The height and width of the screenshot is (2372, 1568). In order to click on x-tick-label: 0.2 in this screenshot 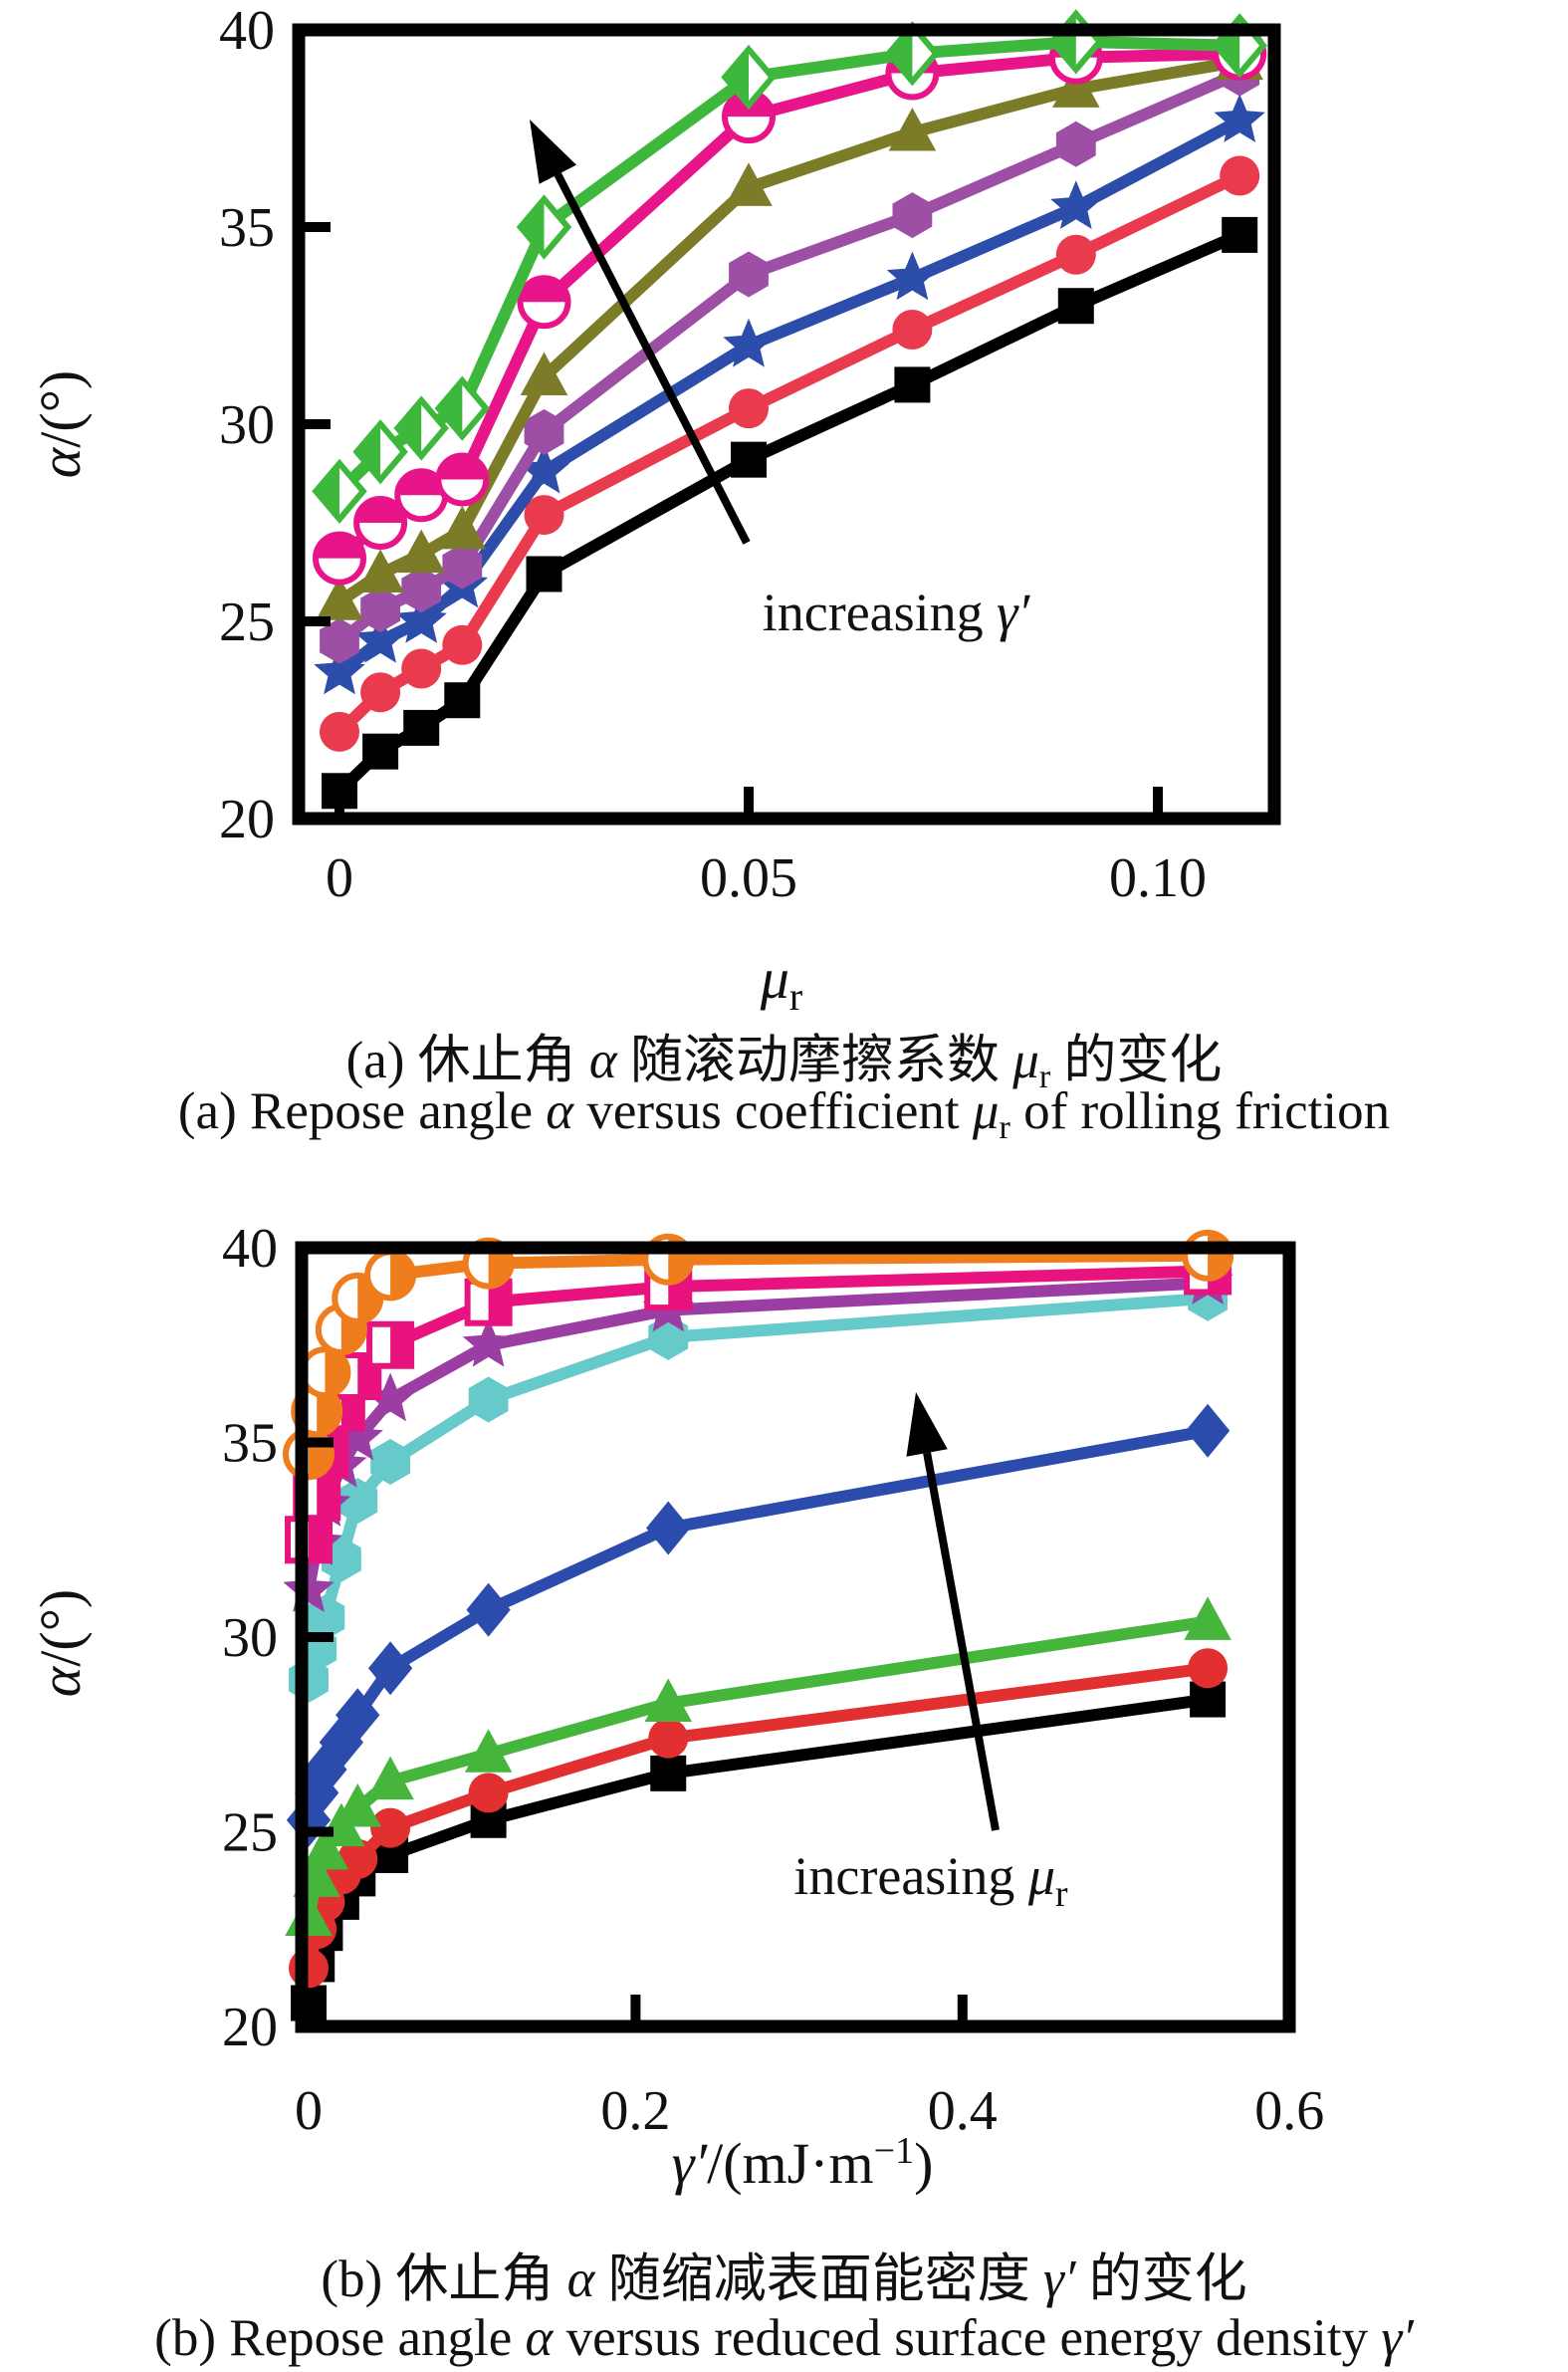, I will do `click(635, 2111)`.